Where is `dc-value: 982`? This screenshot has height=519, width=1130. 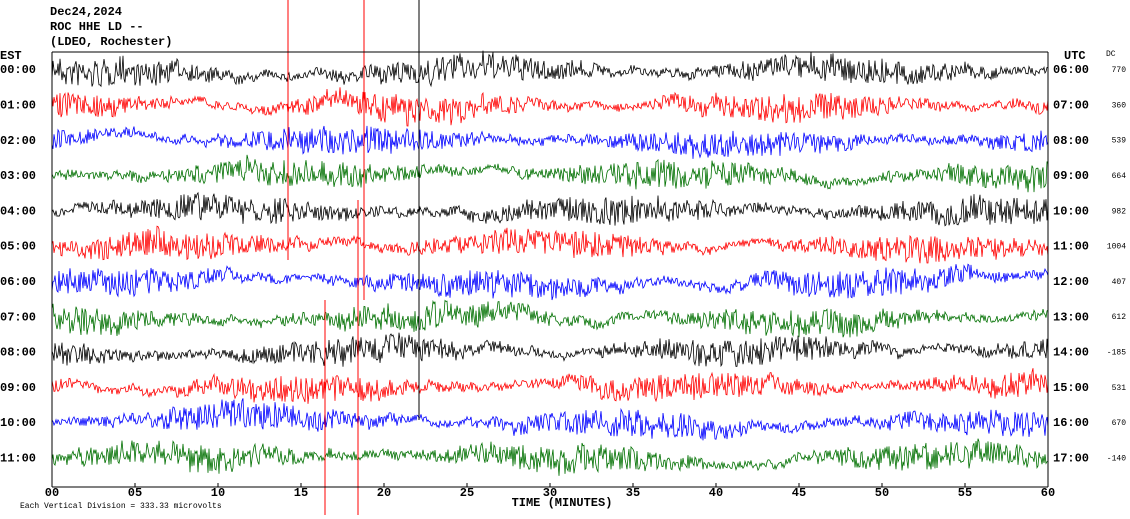
dc-value: 982 is located at coordinates (1119, 211).